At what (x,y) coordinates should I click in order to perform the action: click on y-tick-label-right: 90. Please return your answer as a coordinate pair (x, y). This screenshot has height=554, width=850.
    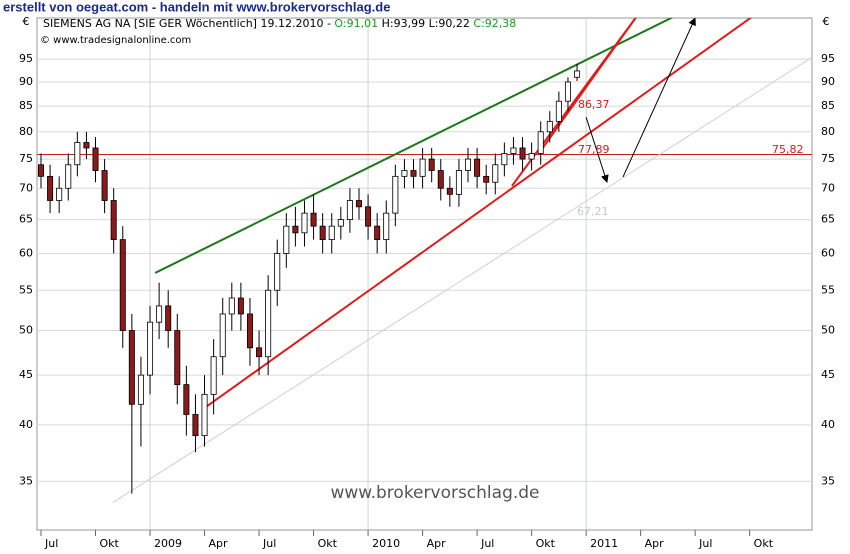
    Looking at the image, I should click on (828, 81).